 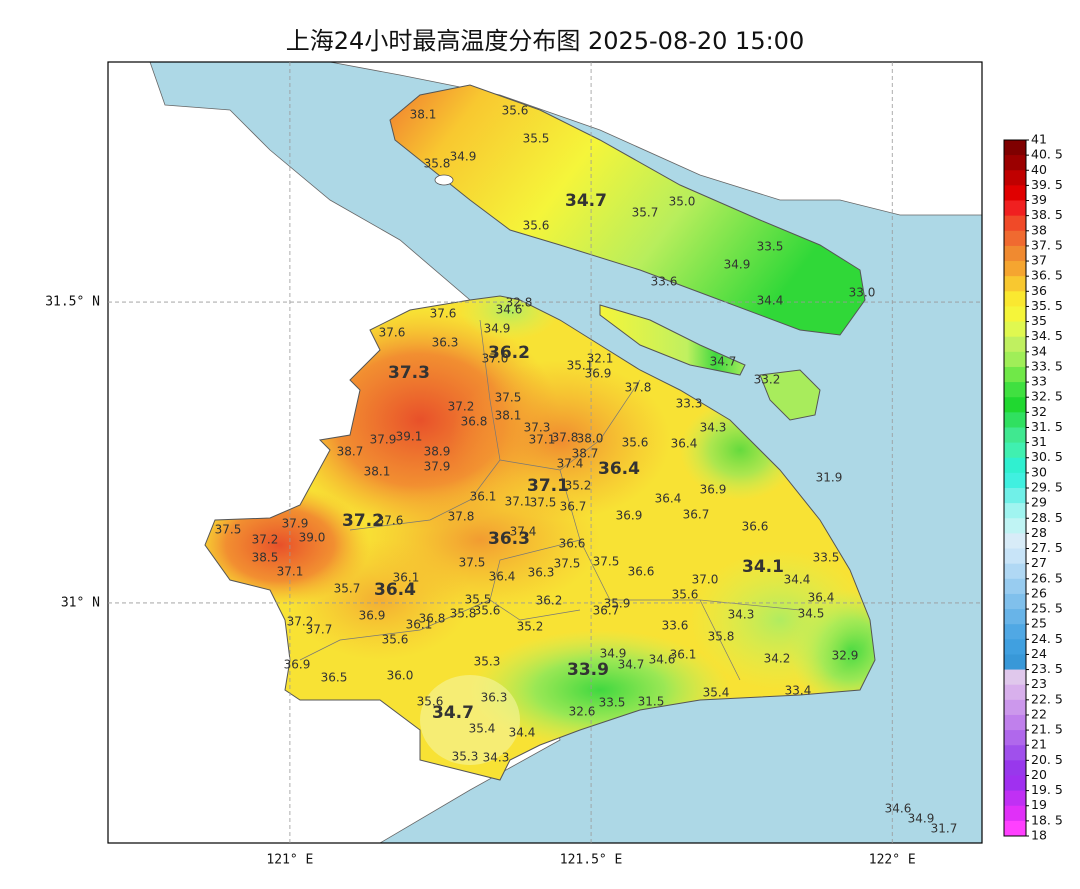 I want to click on colorbar-label: 24, so click(x=1039, y=653).